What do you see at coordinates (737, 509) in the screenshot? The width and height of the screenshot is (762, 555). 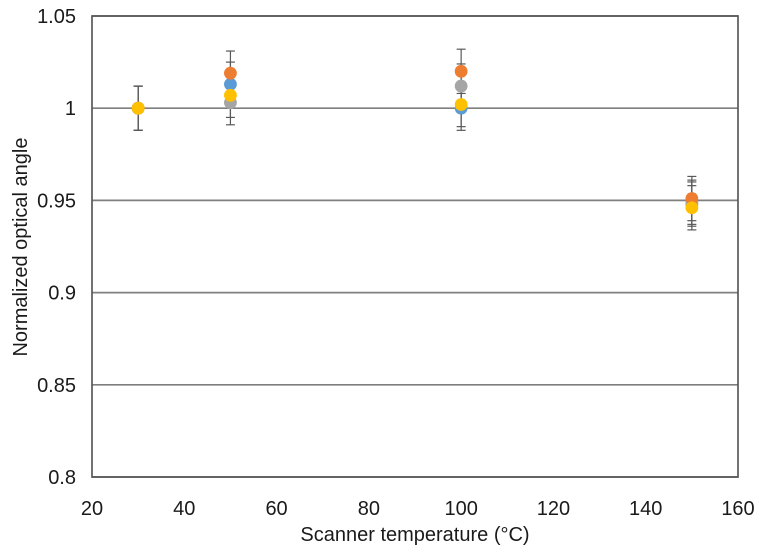 I see `x-tick-label: 160` at bounding box center [737, 509].